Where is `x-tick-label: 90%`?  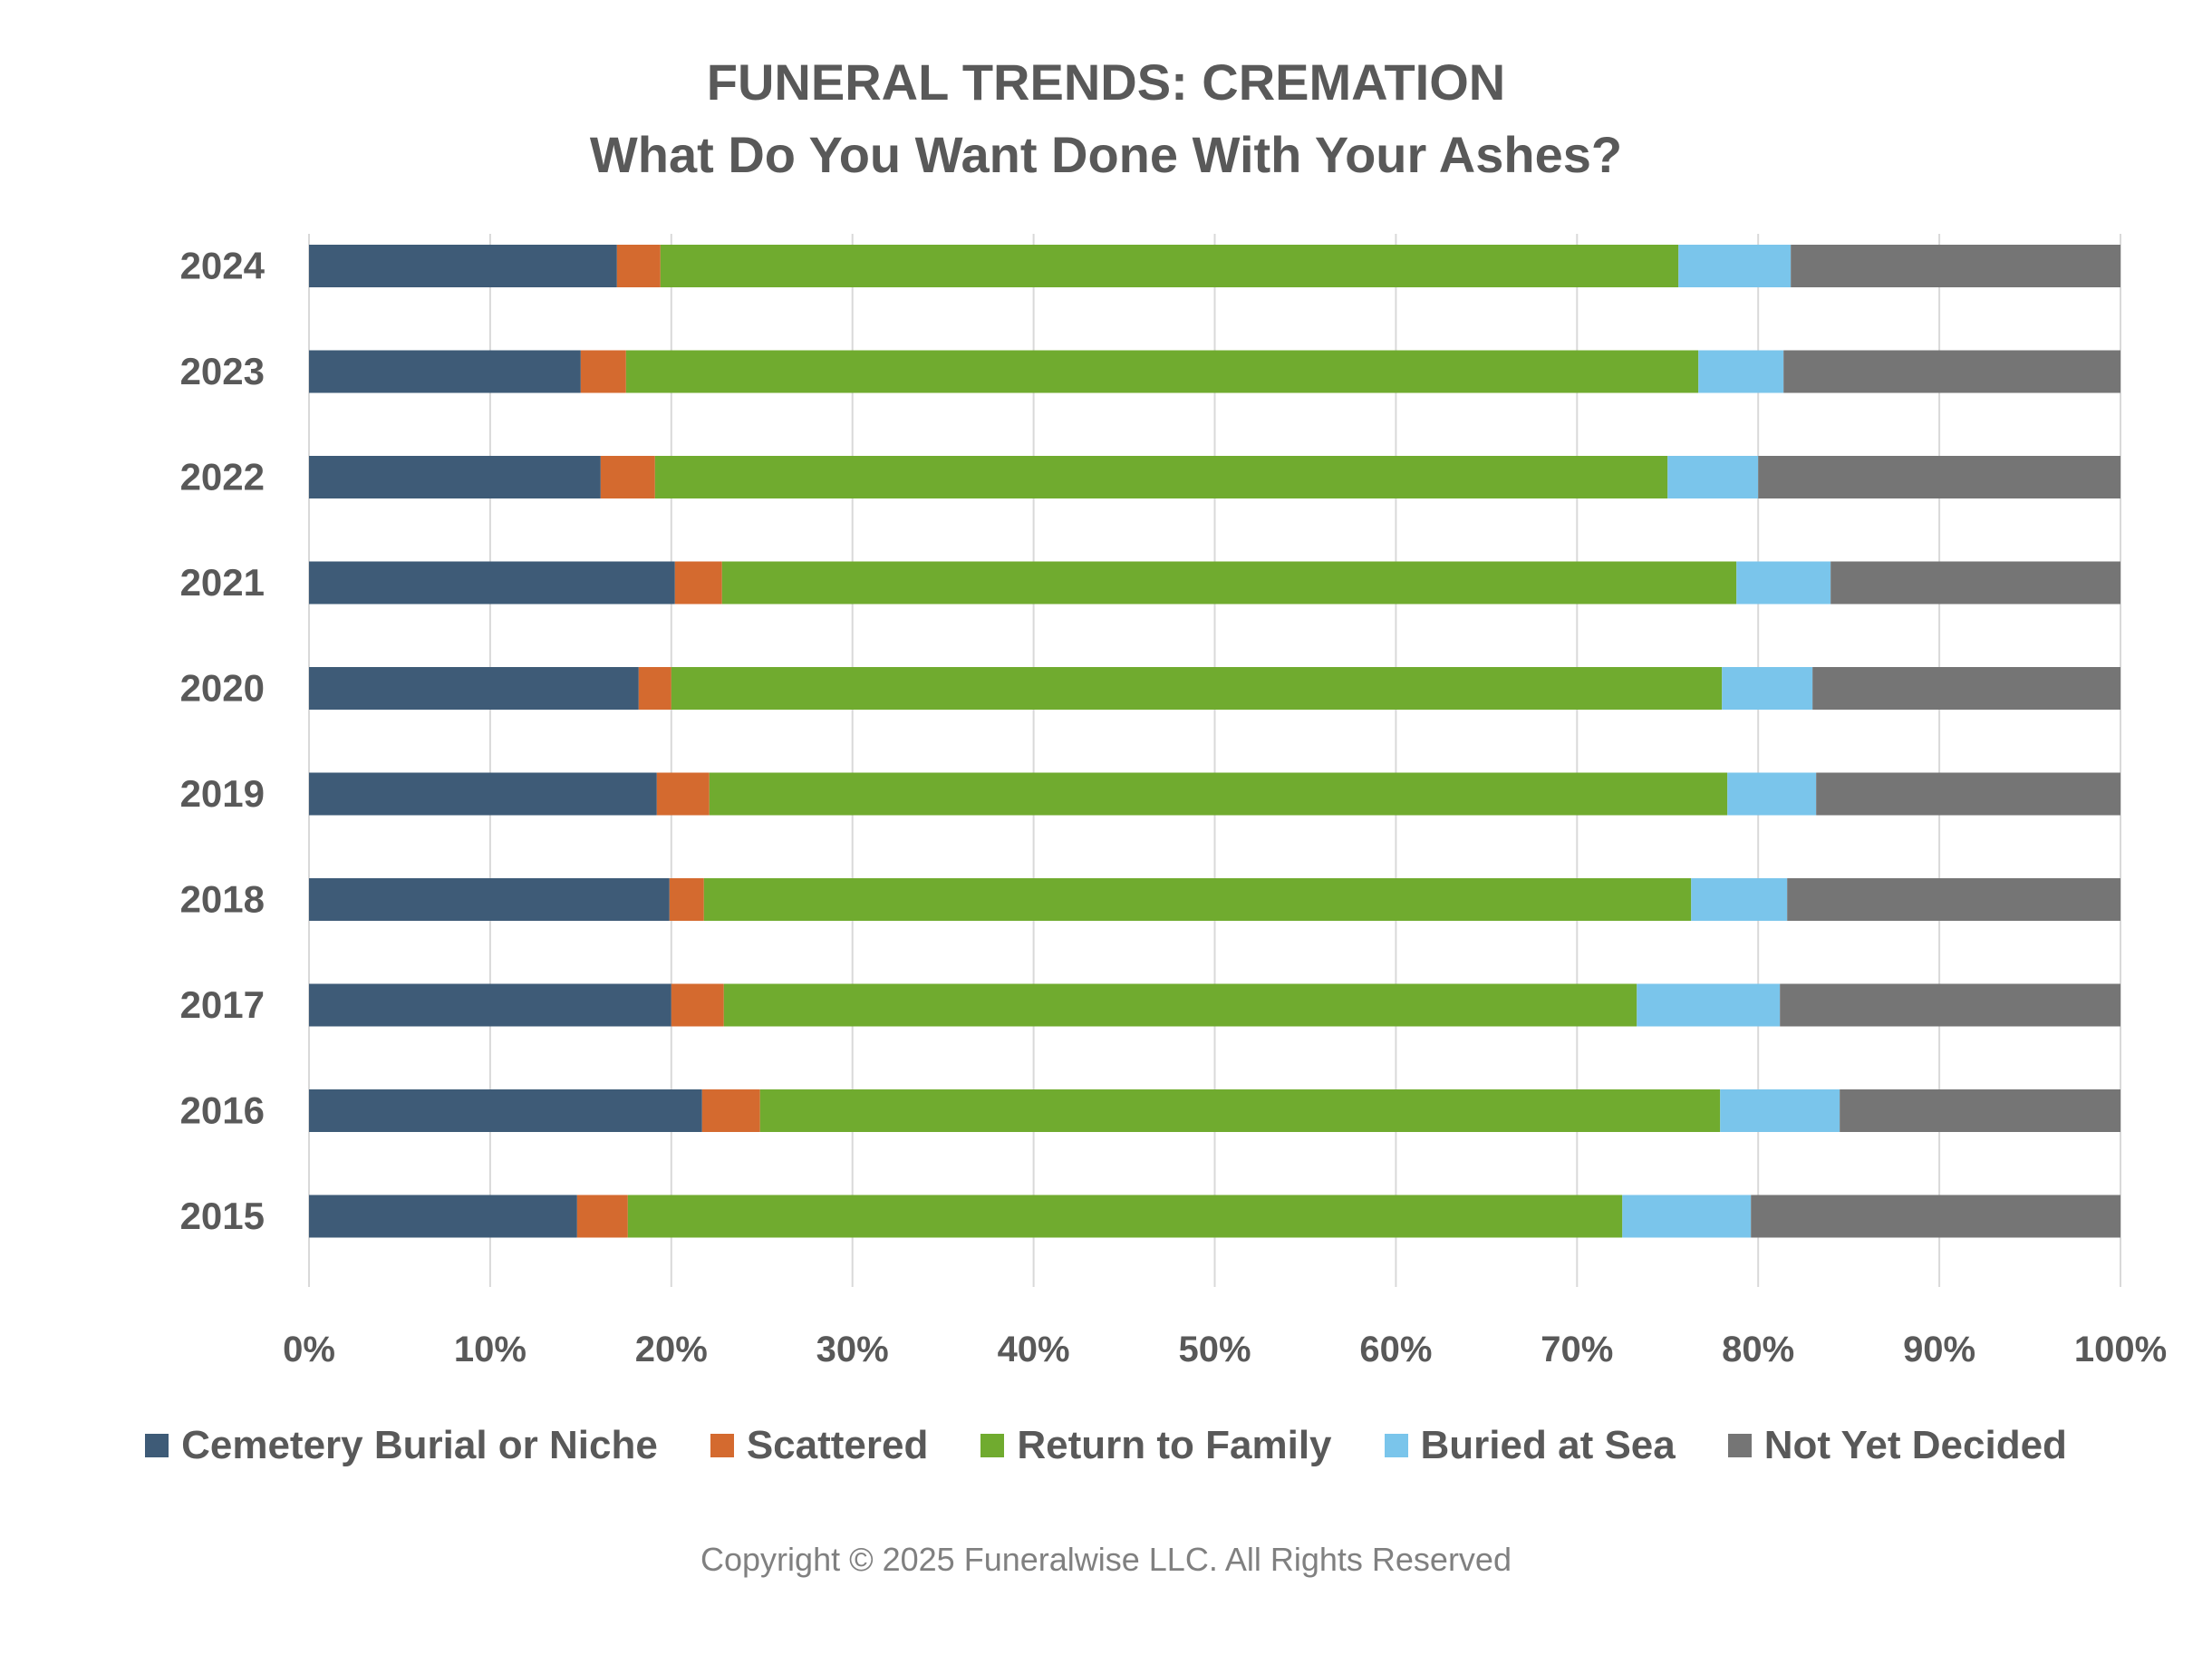
x-tick-label: 90% is located at coordinates (1939, 1349).